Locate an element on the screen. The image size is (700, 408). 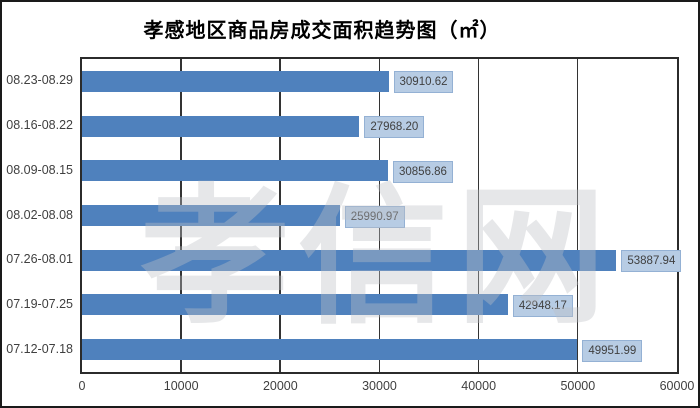
bar-value-label: 25990.97 is located at coordinates (374, 216).